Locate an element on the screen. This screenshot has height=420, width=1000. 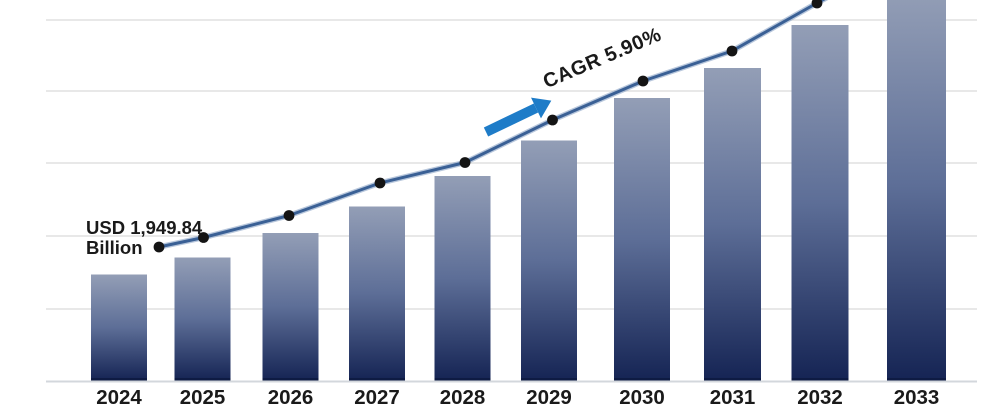
x-axis-label-2025: 2025 is located at coordinates (203, 397).